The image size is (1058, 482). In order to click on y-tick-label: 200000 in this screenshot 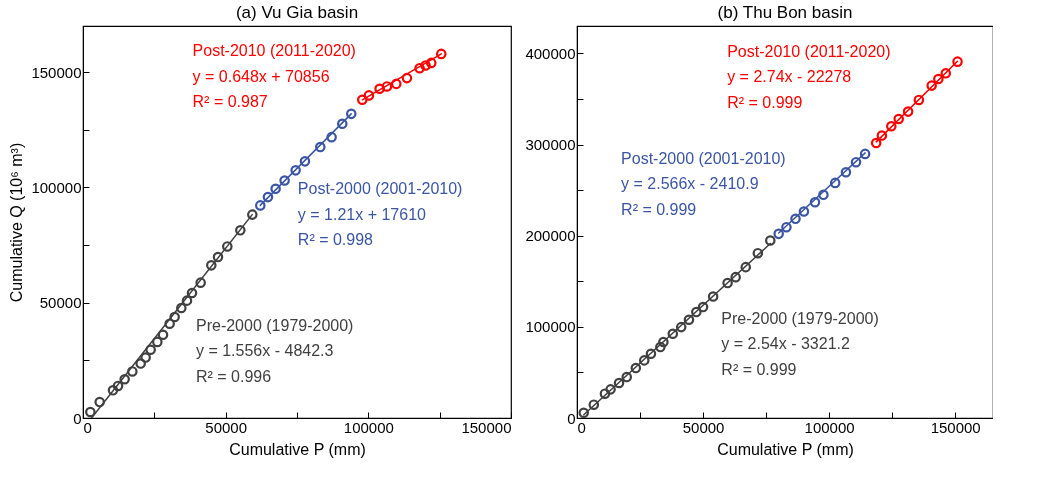, I will do `click(550, 236)`.